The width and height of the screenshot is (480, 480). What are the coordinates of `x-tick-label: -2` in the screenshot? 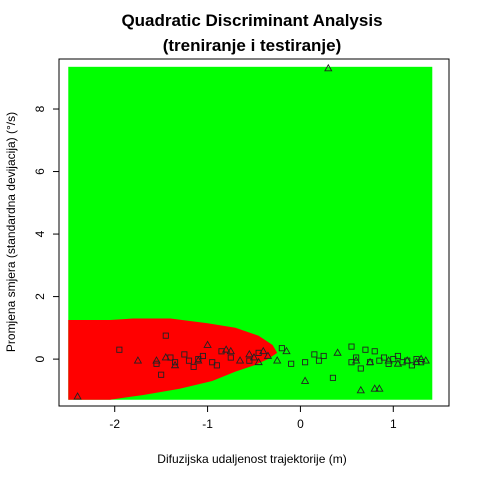 It's located at (114, 424).